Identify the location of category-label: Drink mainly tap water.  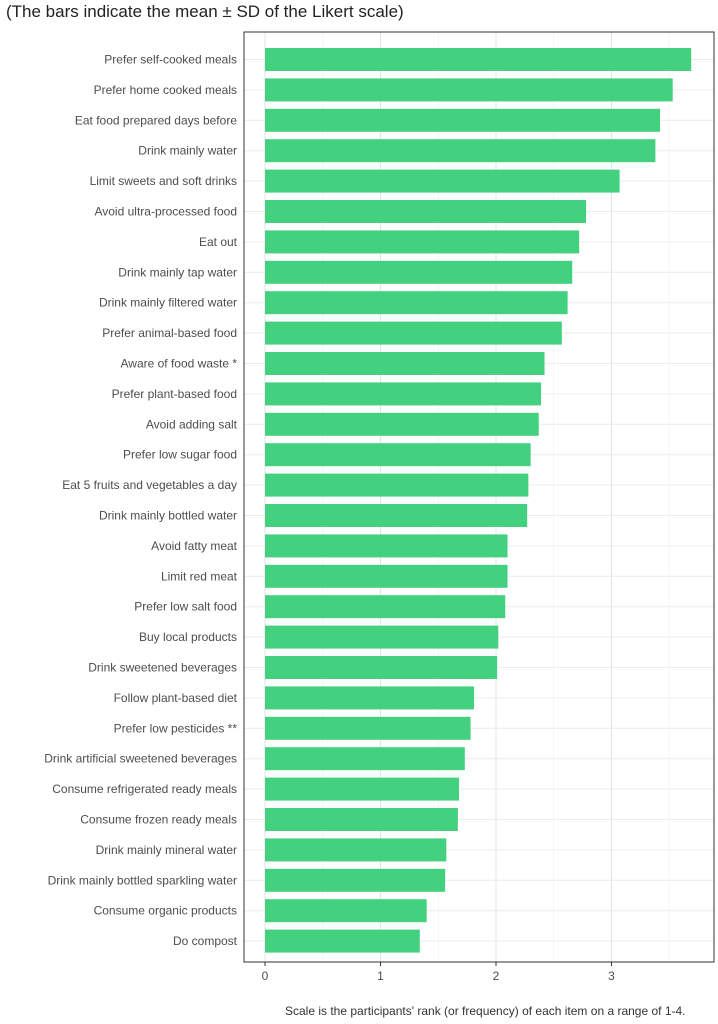
(177, 272).